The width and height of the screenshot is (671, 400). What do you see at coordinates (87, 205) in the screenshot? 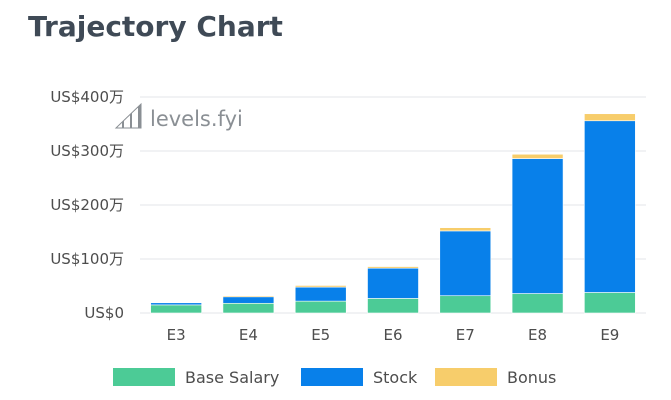
I see `y-tick-label: US$200万` at bounding box center [87, 205].